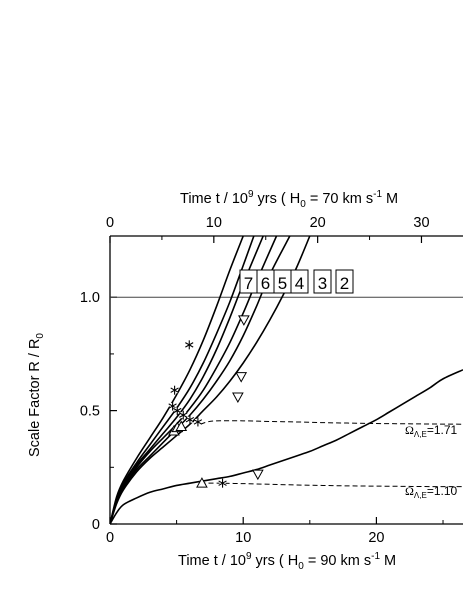 The height and width of the screenshot is (599, 463). Describe the element at coordinates (431, 492) in the screenshot. I see `omega-label-lower: ΩΛ,E=1.10` at that location.